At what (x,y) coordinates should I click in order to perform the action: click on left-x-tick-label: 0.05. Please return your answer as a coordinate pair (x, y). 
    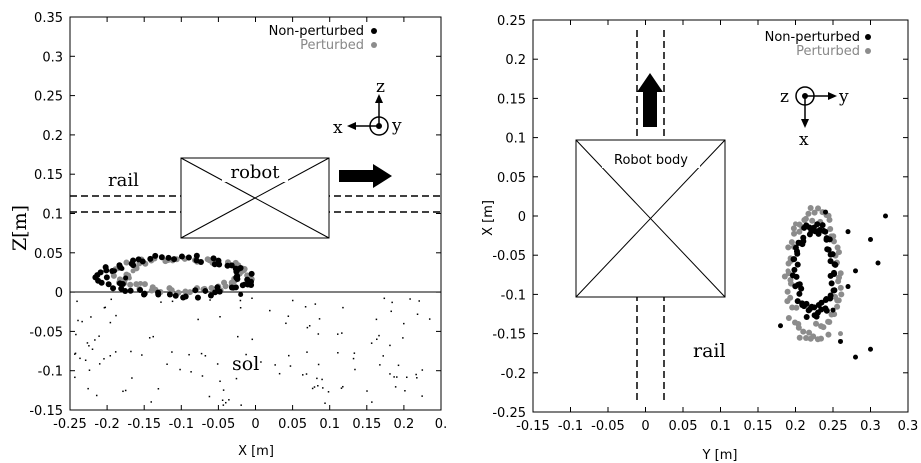
    Looking at the image, I should click on (292, 424).